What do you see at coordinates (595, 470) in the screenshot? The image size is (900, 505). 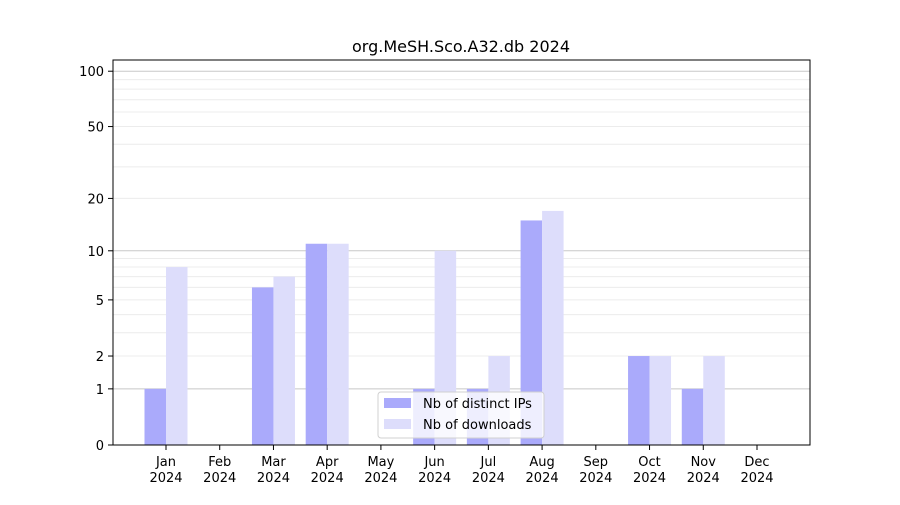 I see `x-tick-label: Sep 2024` at bounding box center [595, 470].